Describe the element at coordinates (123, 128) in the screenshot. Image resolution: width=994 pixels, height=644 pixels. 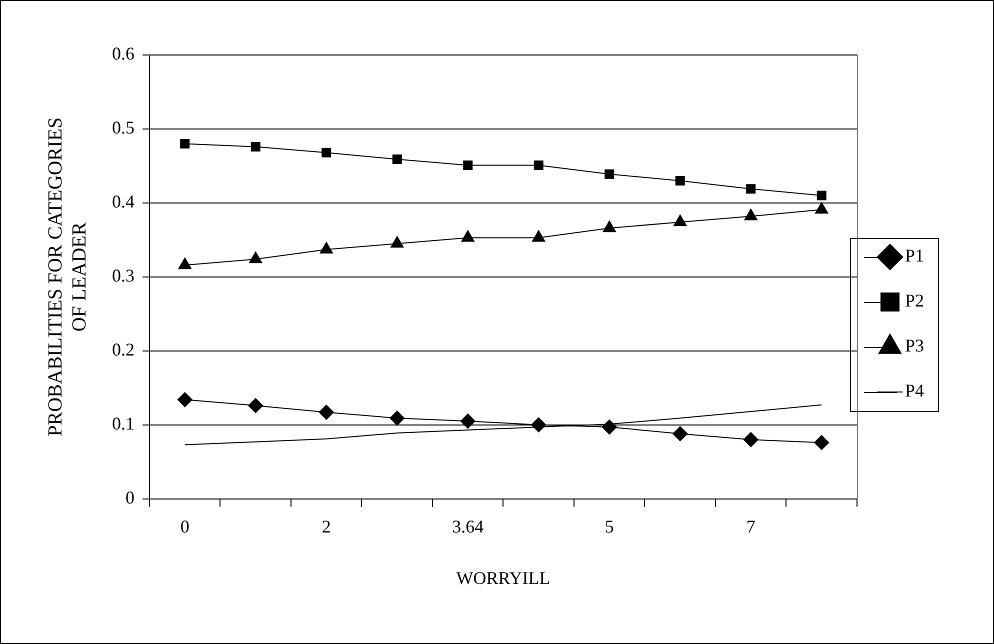
I see `y-tick-label: 0.5` at that location.